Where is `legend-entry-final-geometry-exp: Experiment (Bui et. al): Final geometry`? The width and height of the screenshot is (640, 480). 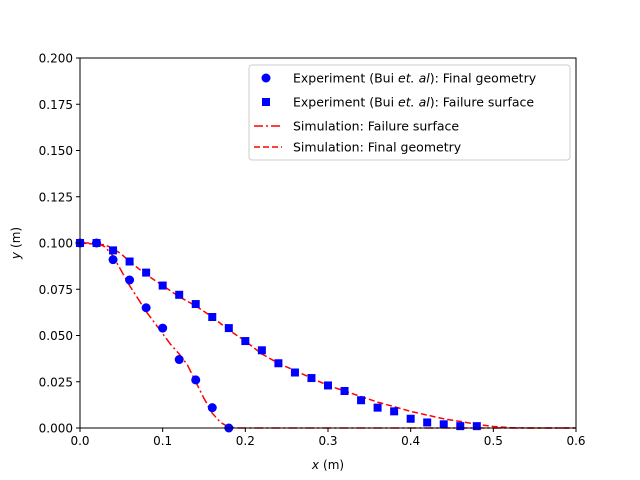
legend-entry-final-geometry-exp: Experiment (Bui et. al): Final geometry is located at coordinates (415, 78).